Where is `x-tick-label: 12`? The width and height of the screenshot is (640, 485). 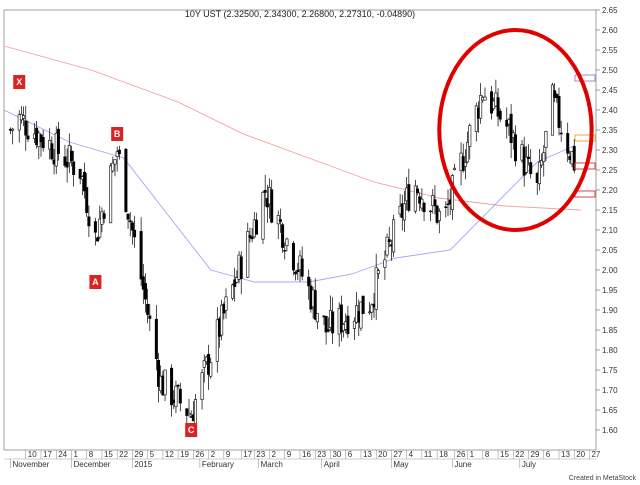 x-tick-label: 12 is located at coordinates (169, 454).